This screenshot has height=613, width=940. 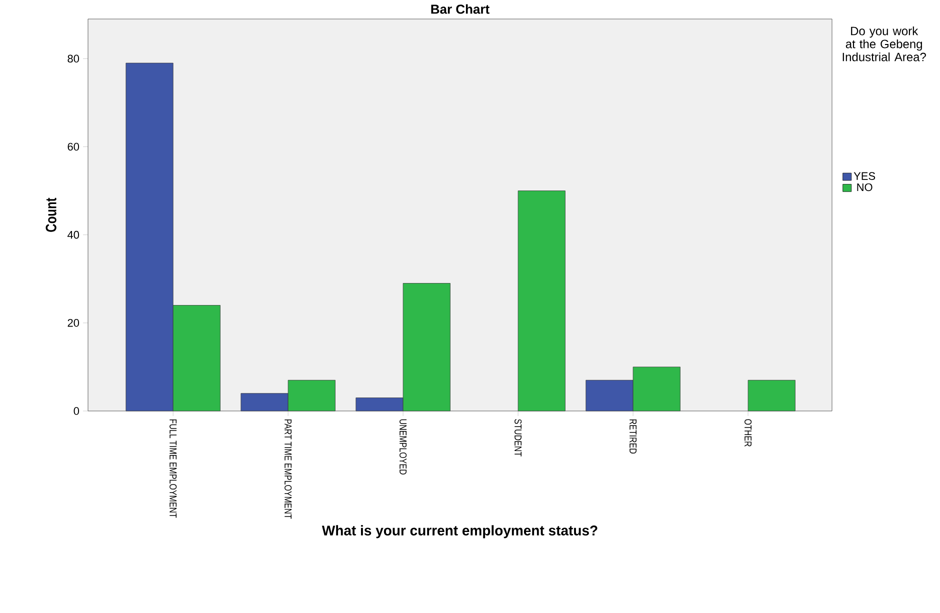 I want to click on x-tick-label: OTHER, so click(x=748, y=432).